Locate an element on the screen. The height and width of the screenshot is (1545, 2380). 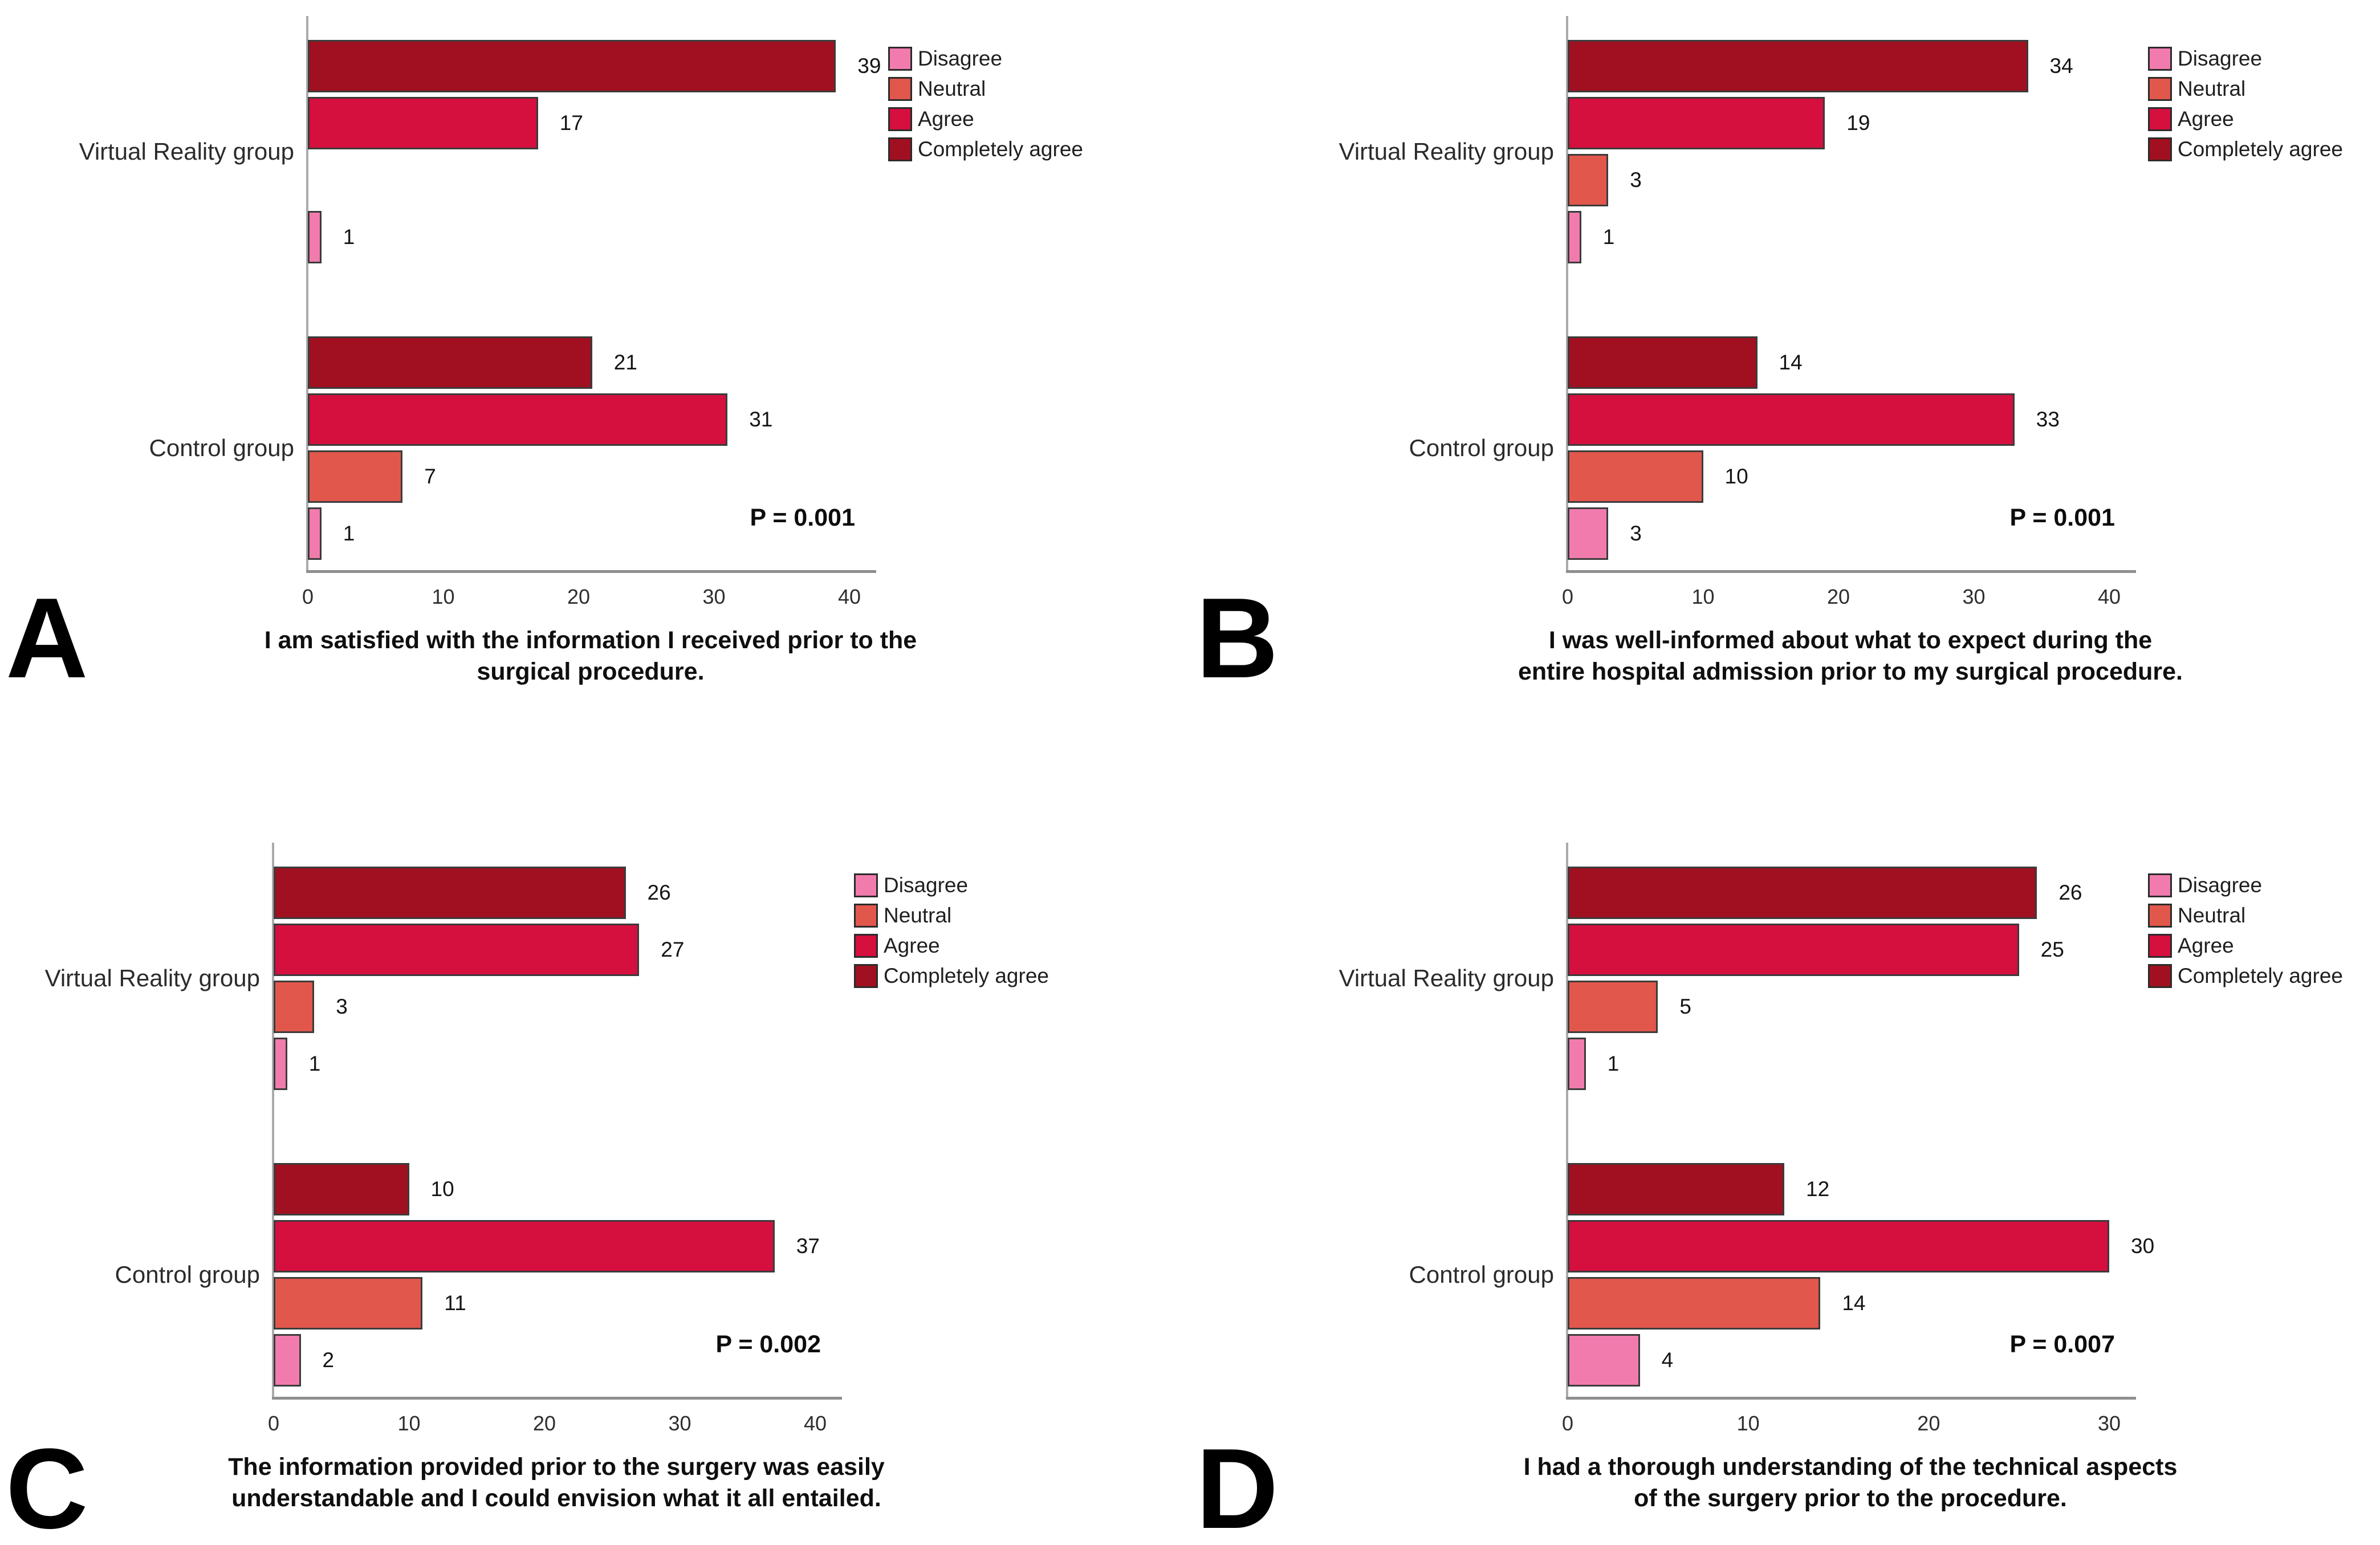
legend-item: Neutral is located at coordinates (2245, 89).